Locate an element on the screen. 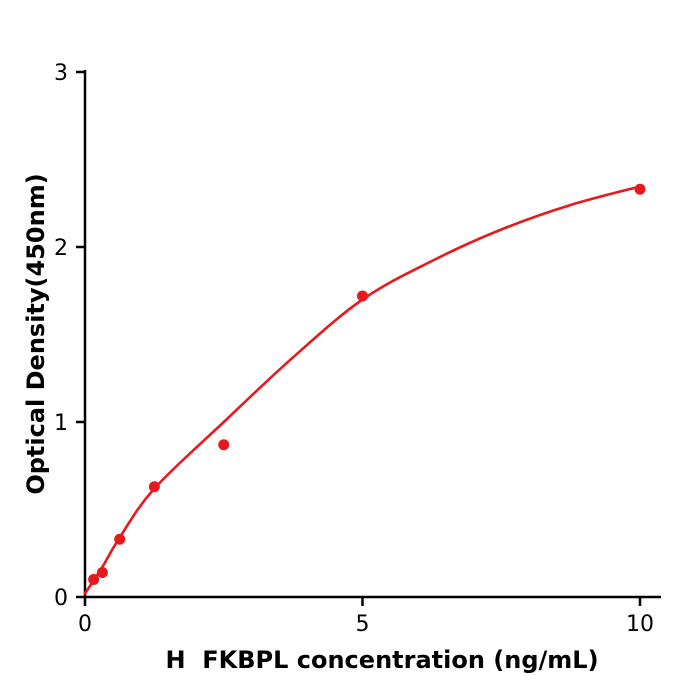  x-axis-label: H FKBPL concentration (ng/mL) is located at coordinates (381, 660).